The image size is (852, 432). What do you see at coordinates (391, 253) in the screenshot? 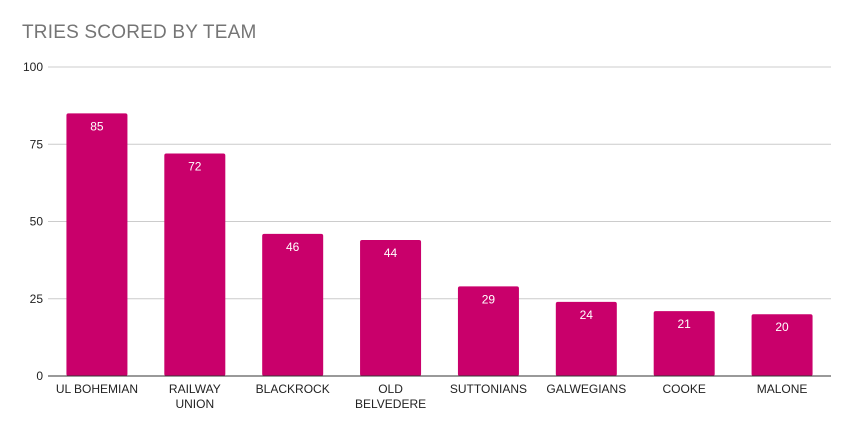
I see `data-label: 44` at bounding box center [391, 253].